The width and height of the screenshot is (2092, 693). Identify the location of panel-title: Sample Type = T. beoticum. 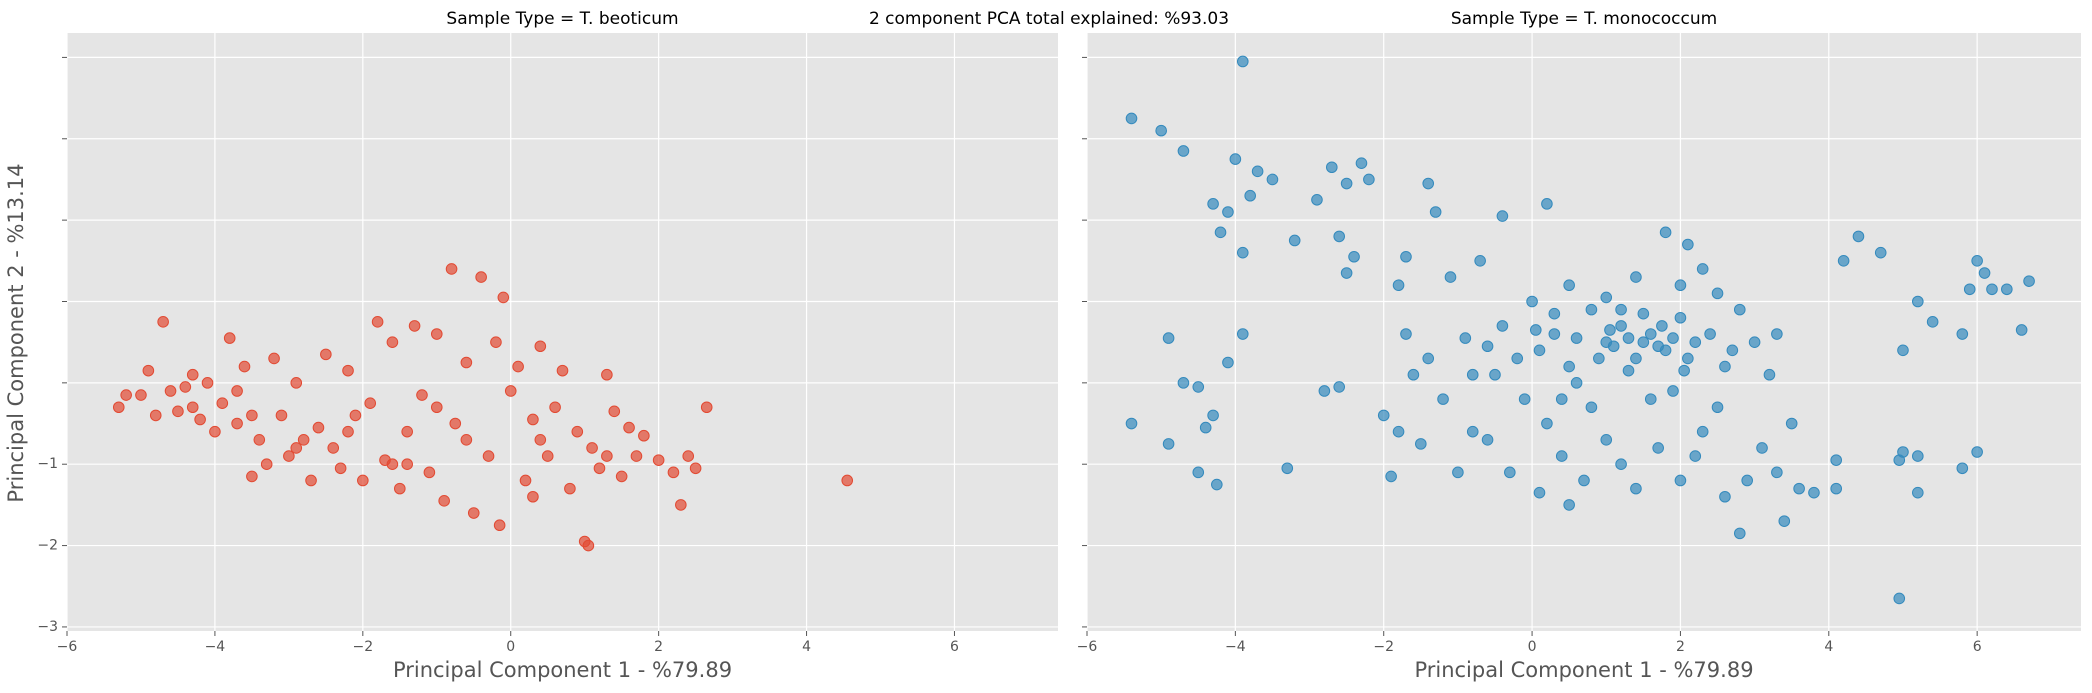
(562, 19).